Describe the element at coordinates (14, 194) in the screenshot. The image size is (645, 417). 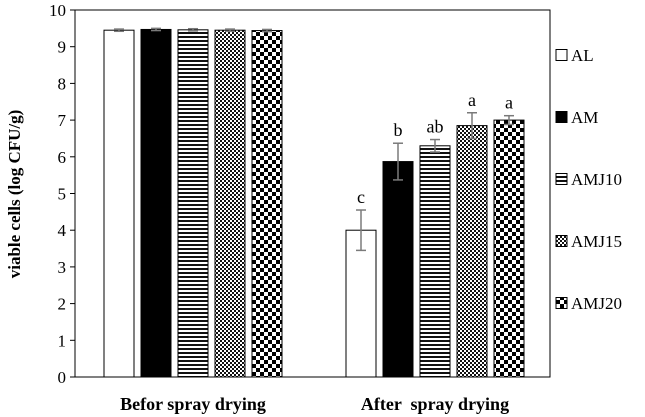
I see `y-axis-title: viable cells (log CFU/g)` at that location.